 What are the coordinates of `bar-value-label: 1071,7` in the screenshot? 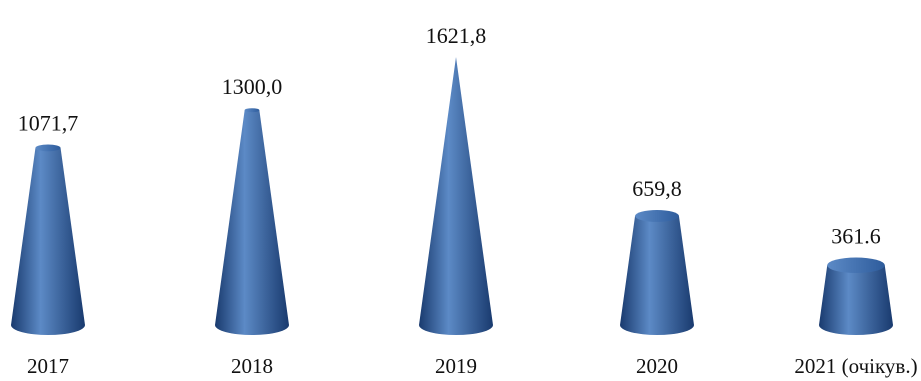 It's located at (48, 123).